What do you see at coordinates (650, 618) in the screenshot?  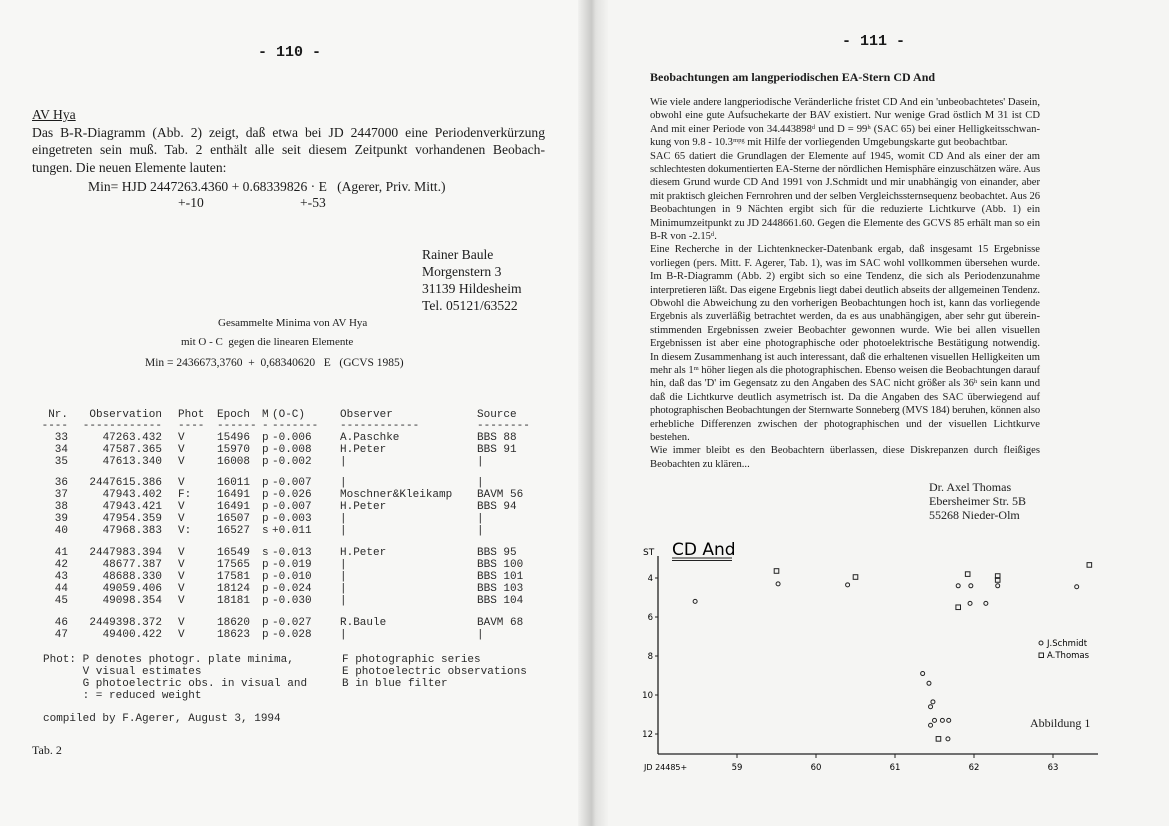 I see `y-tick-label: 6` at bounding box center [650, 618].